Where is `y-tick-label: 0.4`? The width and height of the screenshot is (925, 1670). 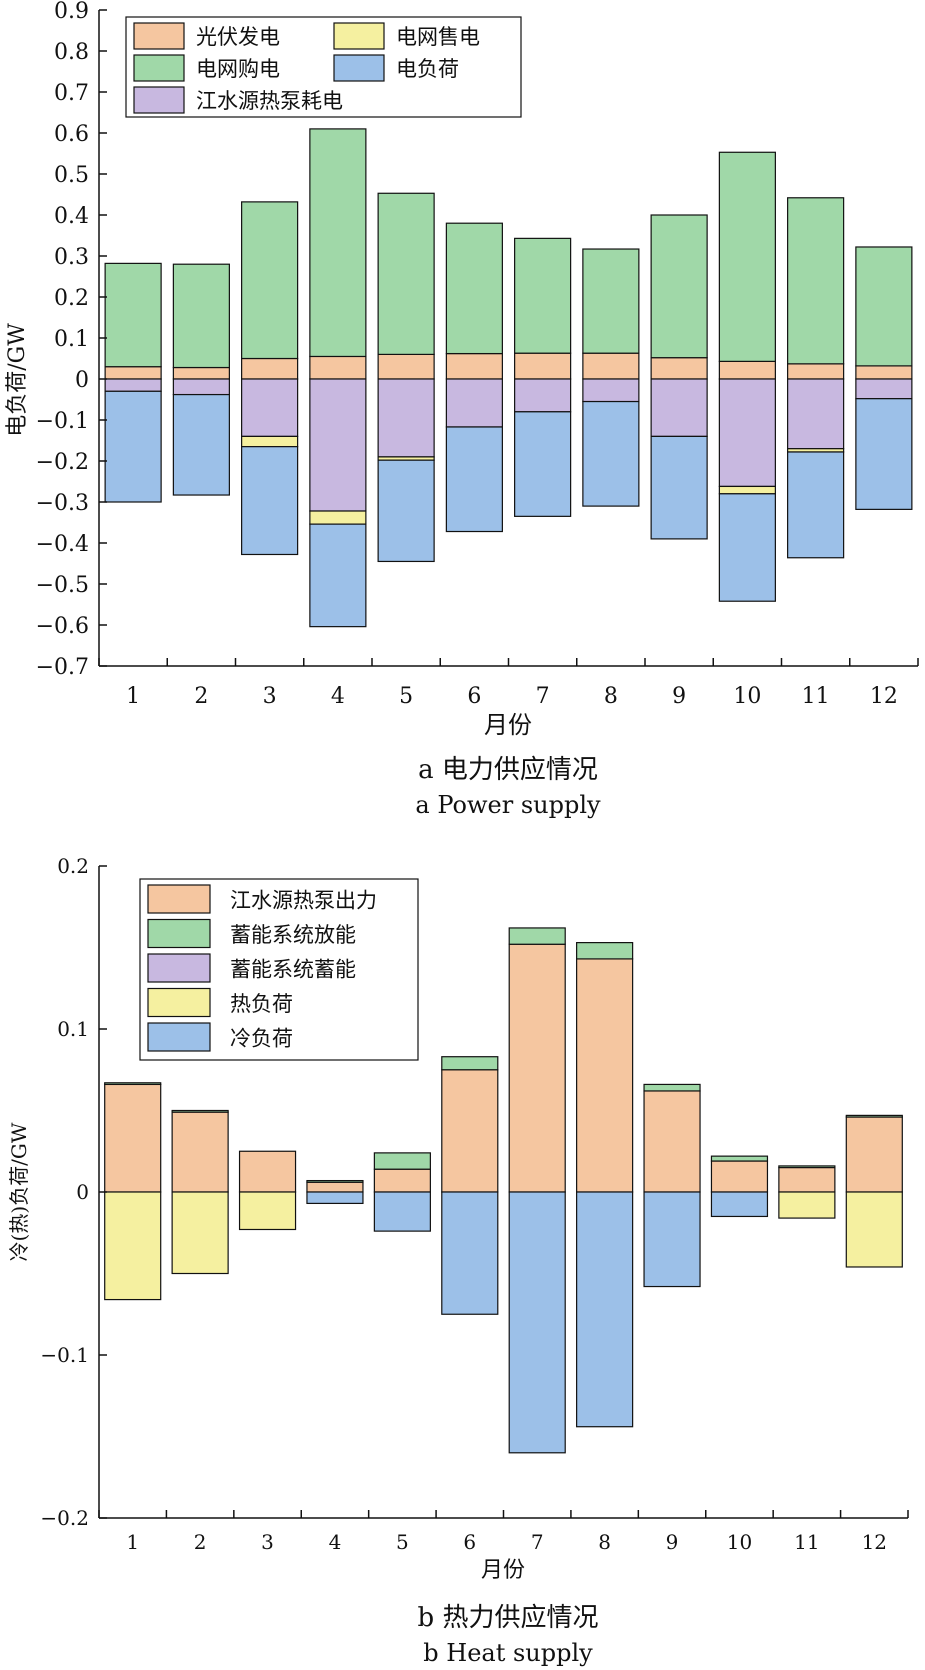 y-tick-label: 0.4 is located at coordinates (71, 216).